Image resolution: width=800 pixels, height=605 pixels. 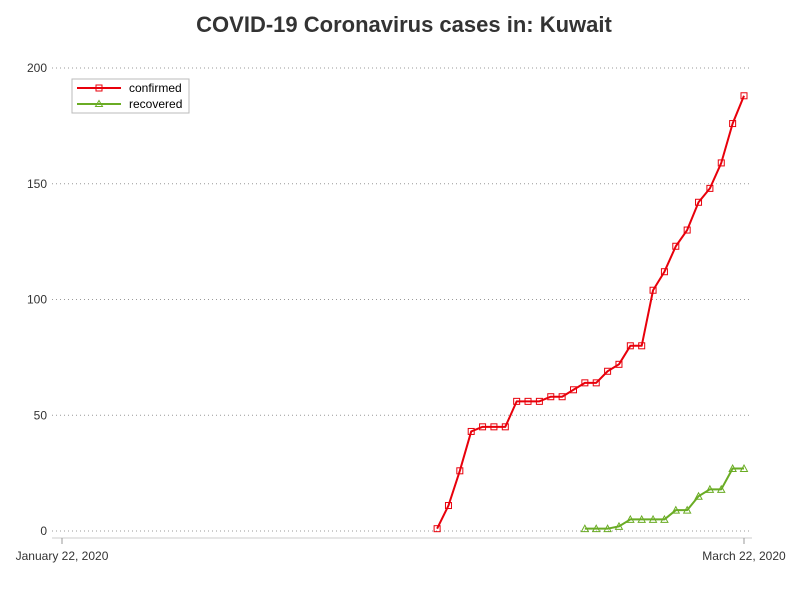 I want to click on y-tick-label-1: 50, so click(x=41, y=415).